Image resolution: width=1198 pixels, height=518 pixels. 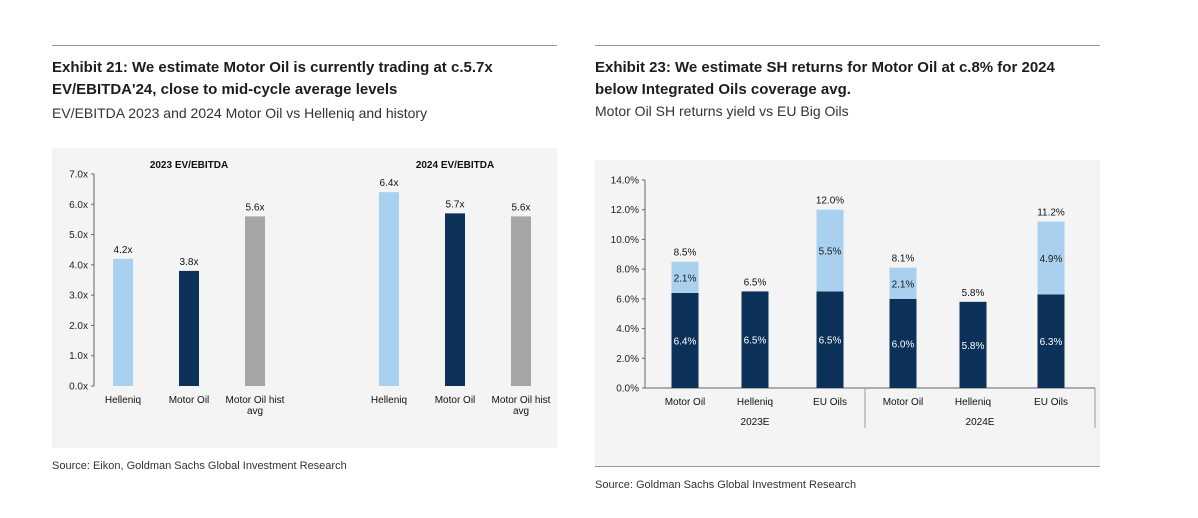 I want to click on y-tick-label: 10.0%, so click(x=625, y=240).